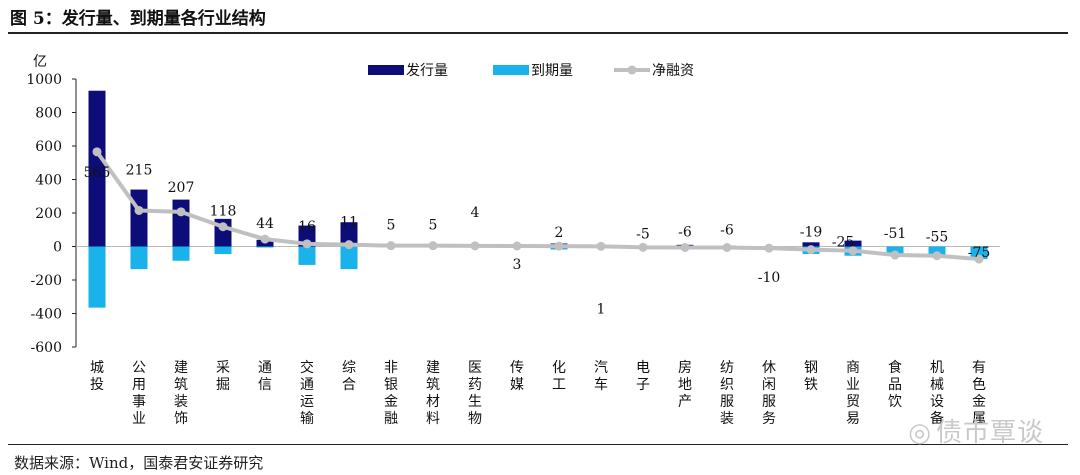 This screenshot has height=475, width=1080. What do you see at coordinates (989, 433) in the screenshot?
I see `watermark-text: 债市覃谈` at bounding box center [989, 433].